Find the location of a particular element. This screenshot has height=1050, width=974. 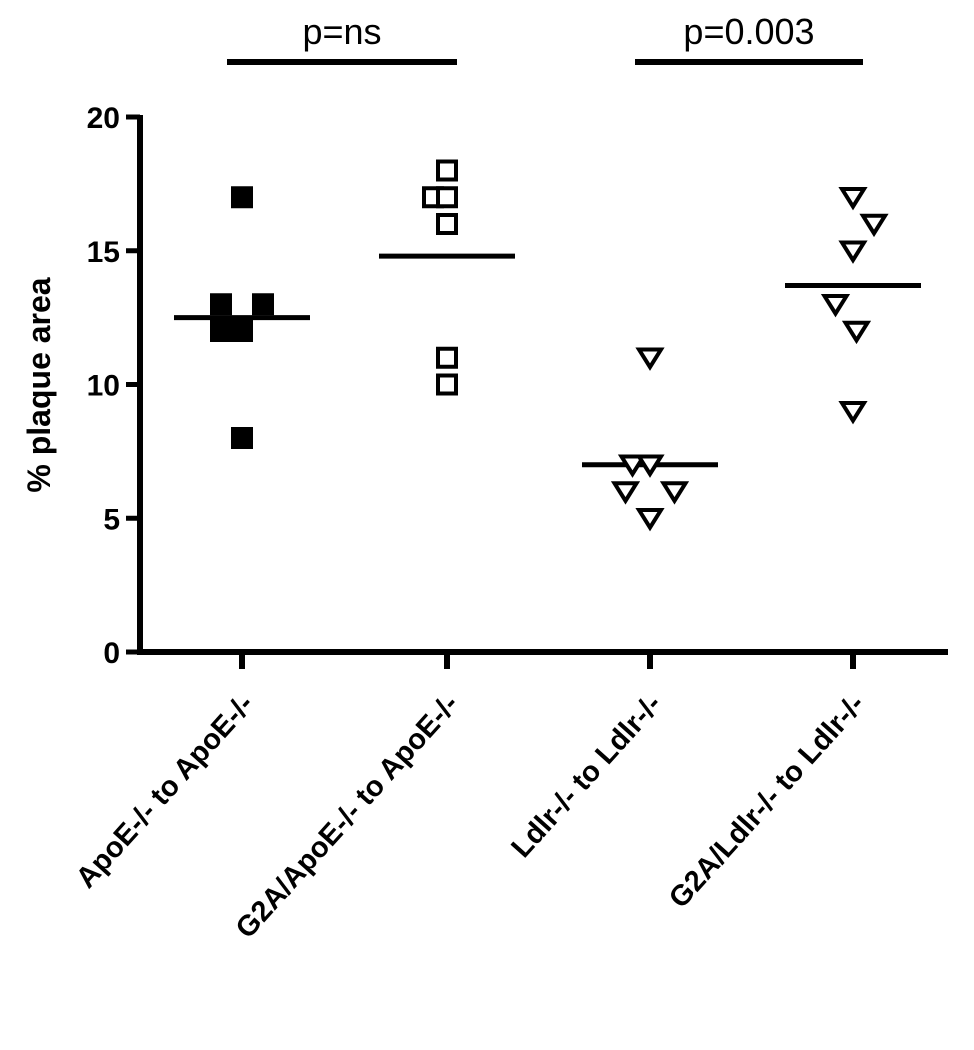

y-tick-label: 0 is located at coordinates (111, 653).